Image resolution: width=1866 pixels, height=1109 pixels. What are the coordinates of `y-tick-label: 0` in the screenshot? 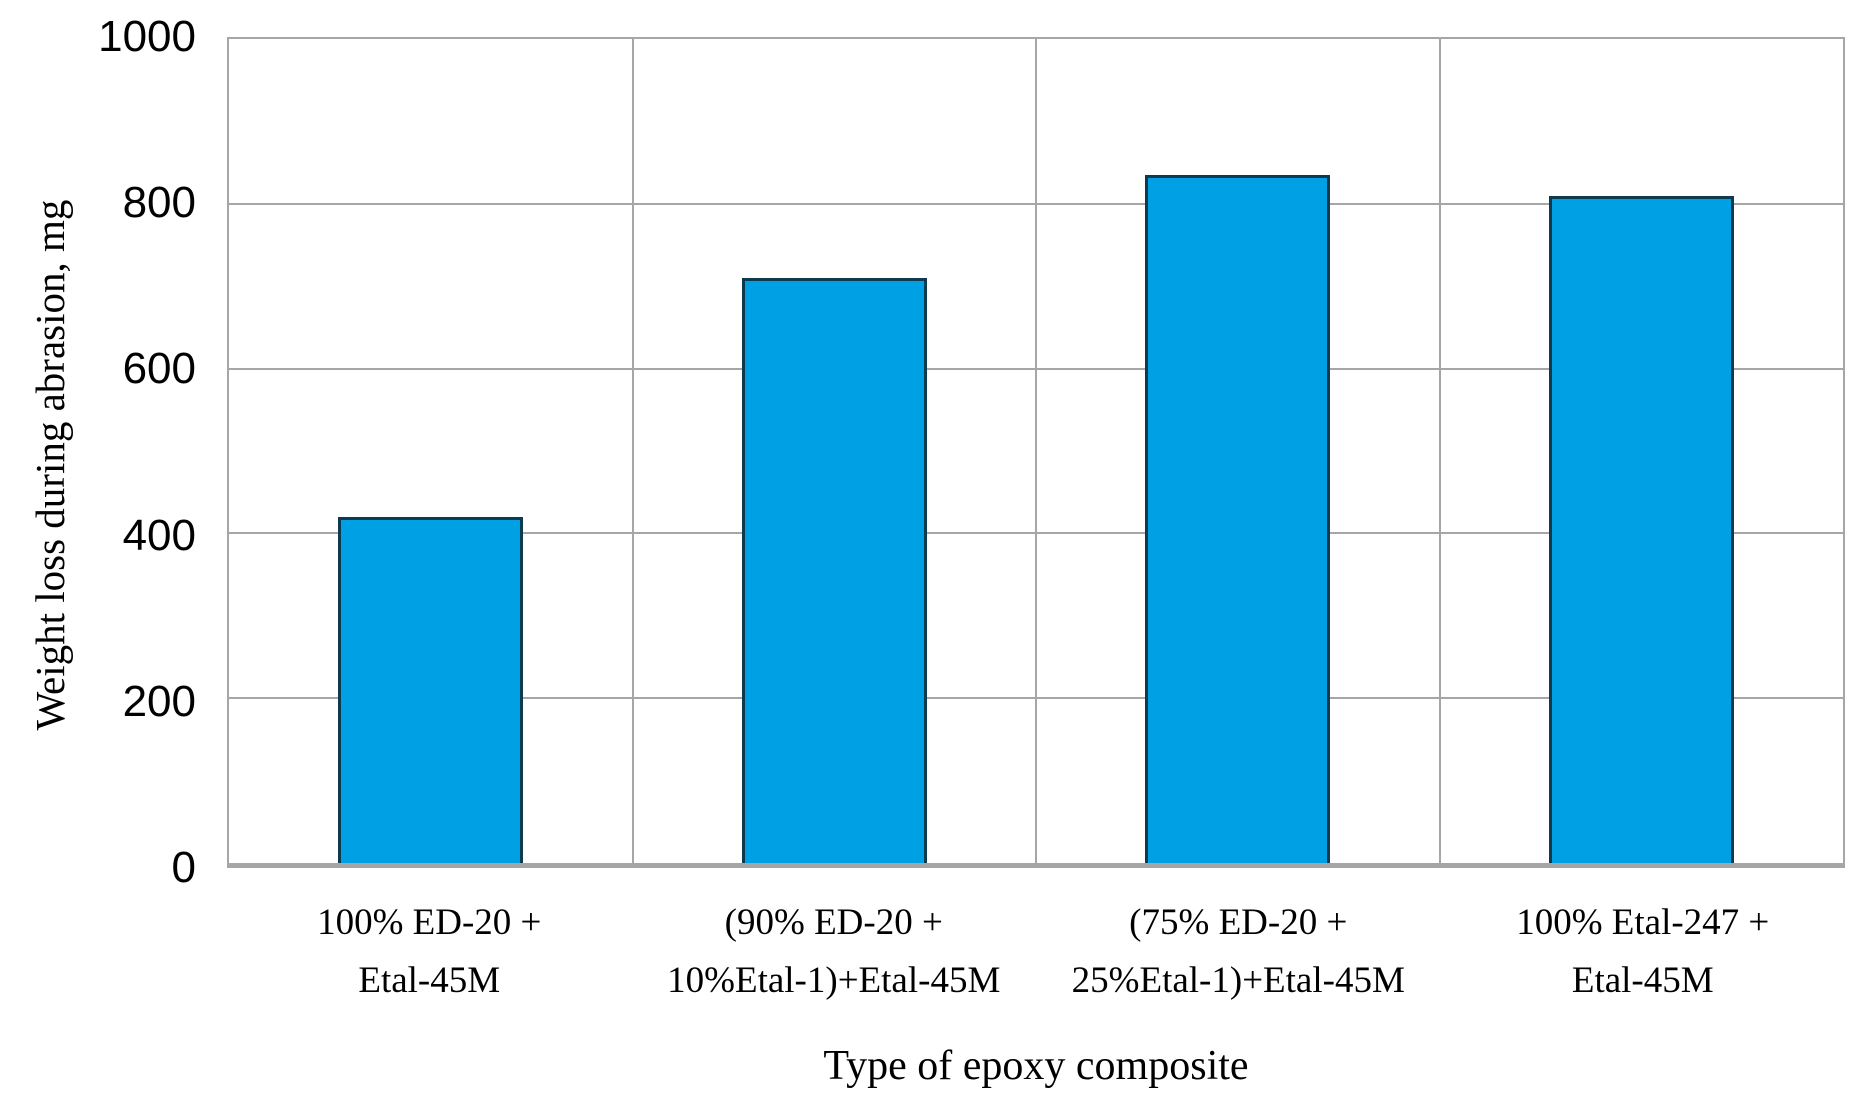 It's located at (183, 867).